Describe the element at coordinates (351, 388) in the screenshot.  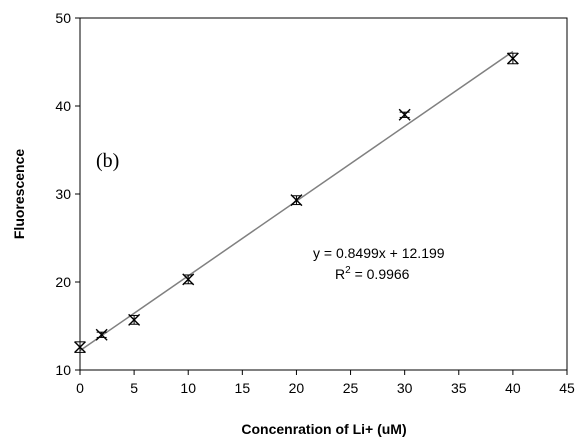
I see `x-tick-label: 25` at that location.